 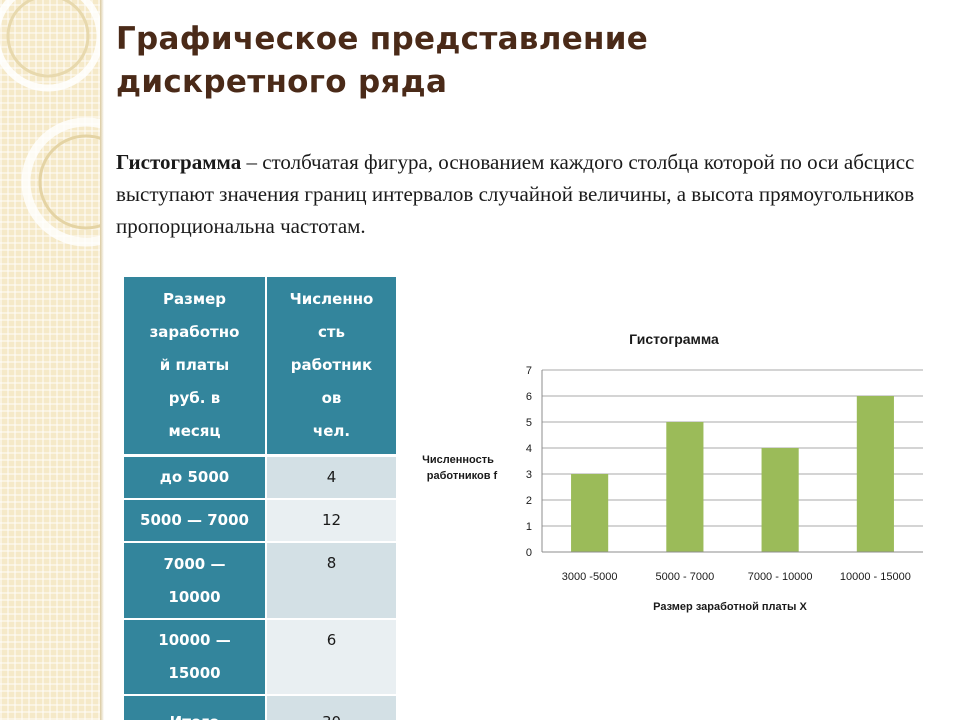 What do you see at coordinates (674, 339) in the screenshot?
I see `chart-title: Гистограмма` at bounding box center [674, 339].